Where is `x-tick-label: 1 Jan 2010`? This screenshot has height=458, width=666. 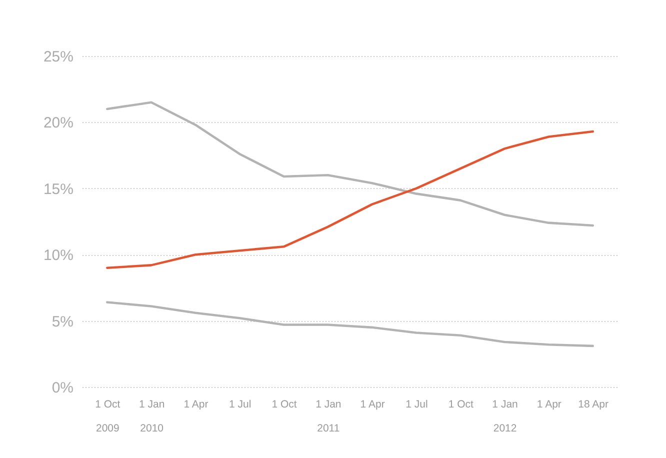
x-tick-label: 1 Jan 2010 is located at coordinates (151, 416).